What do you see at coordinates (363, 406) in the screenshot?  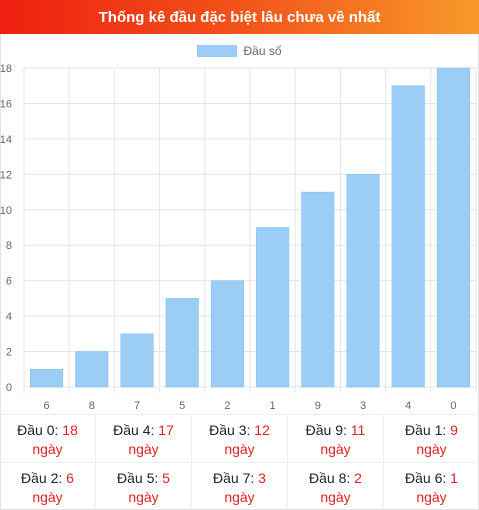 I see `x-tick-label: 3` at bounding box center [363, 406].